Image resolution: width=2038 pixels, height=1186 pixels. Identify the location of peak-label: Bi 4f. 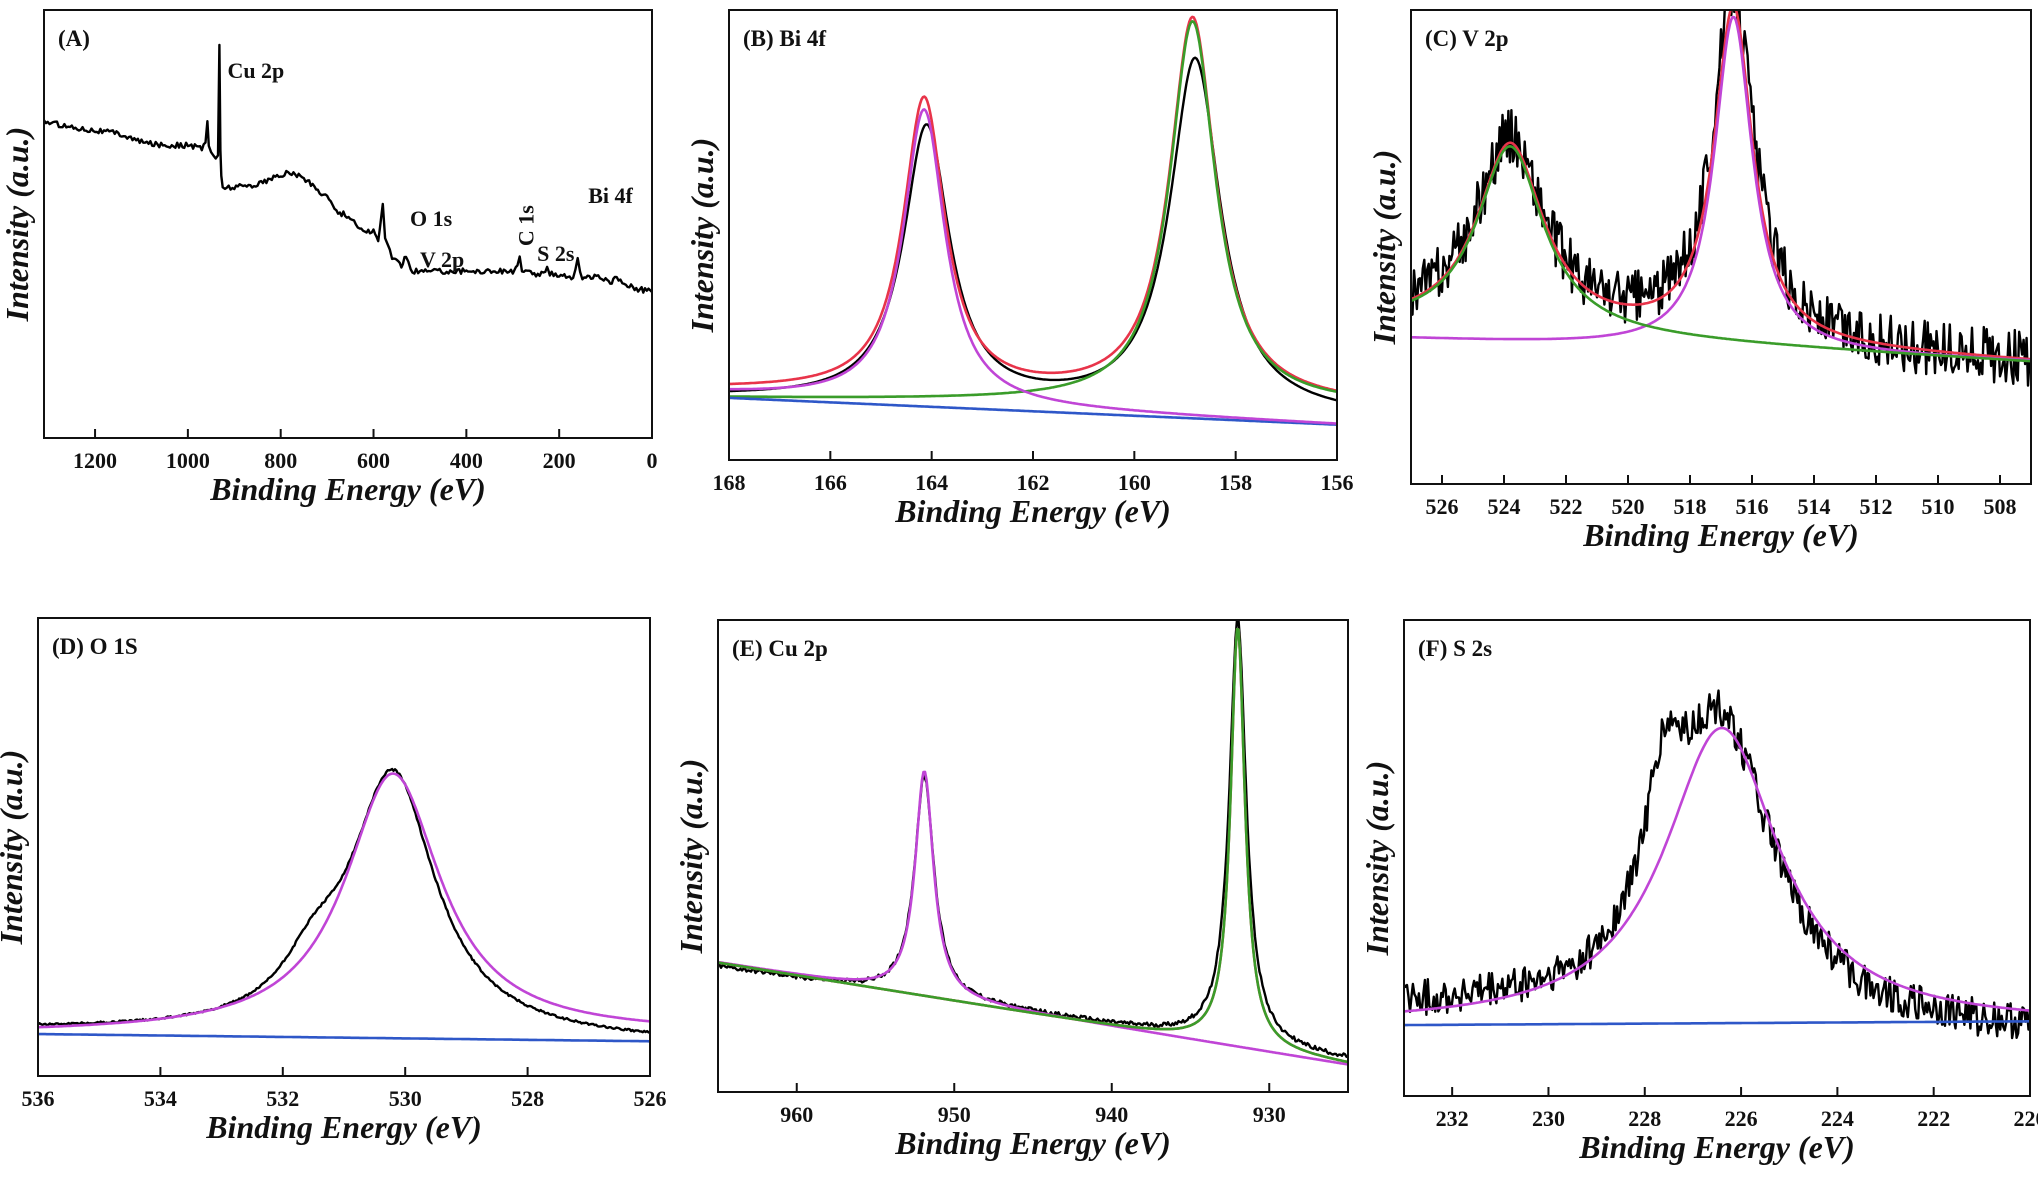
(610, 195).